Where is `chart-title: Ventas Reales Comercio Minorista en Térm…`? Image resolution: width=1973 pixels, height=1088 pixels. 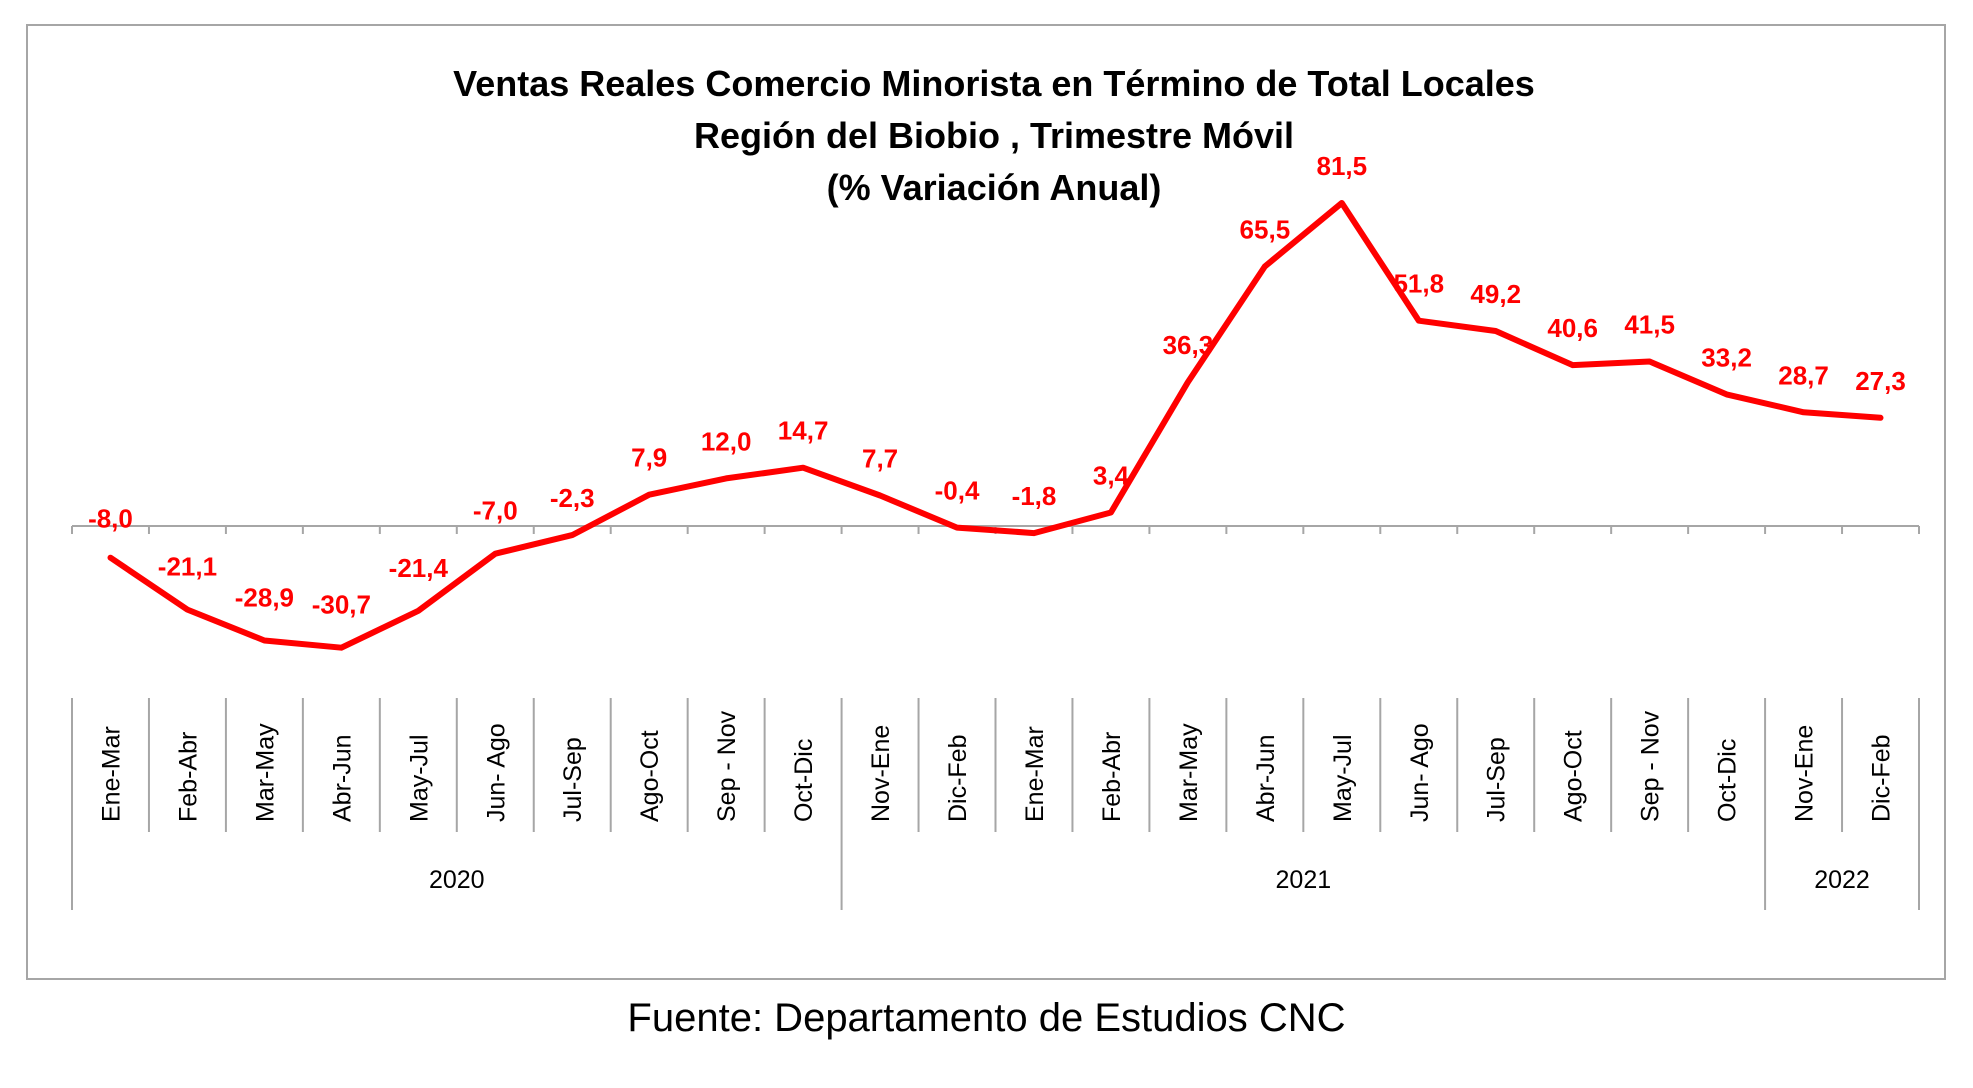
chart-title: Ventas Reales Comercio Minorista en Térm… is located at coordinates (994, 135).